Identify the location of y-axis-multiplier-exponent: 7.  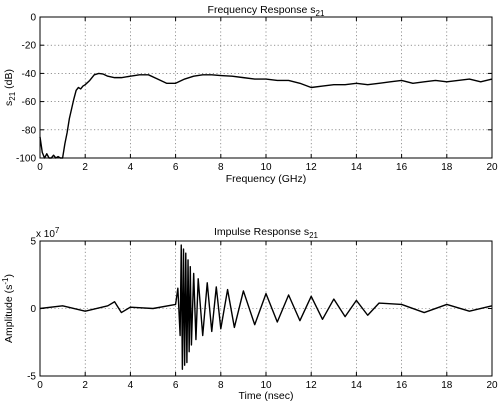
(57, 230).